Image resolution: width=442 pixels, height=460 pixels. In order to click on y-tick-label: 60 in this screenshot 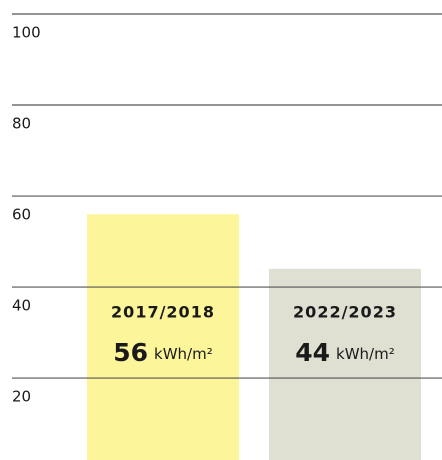, I will do `click(21, 215)`.